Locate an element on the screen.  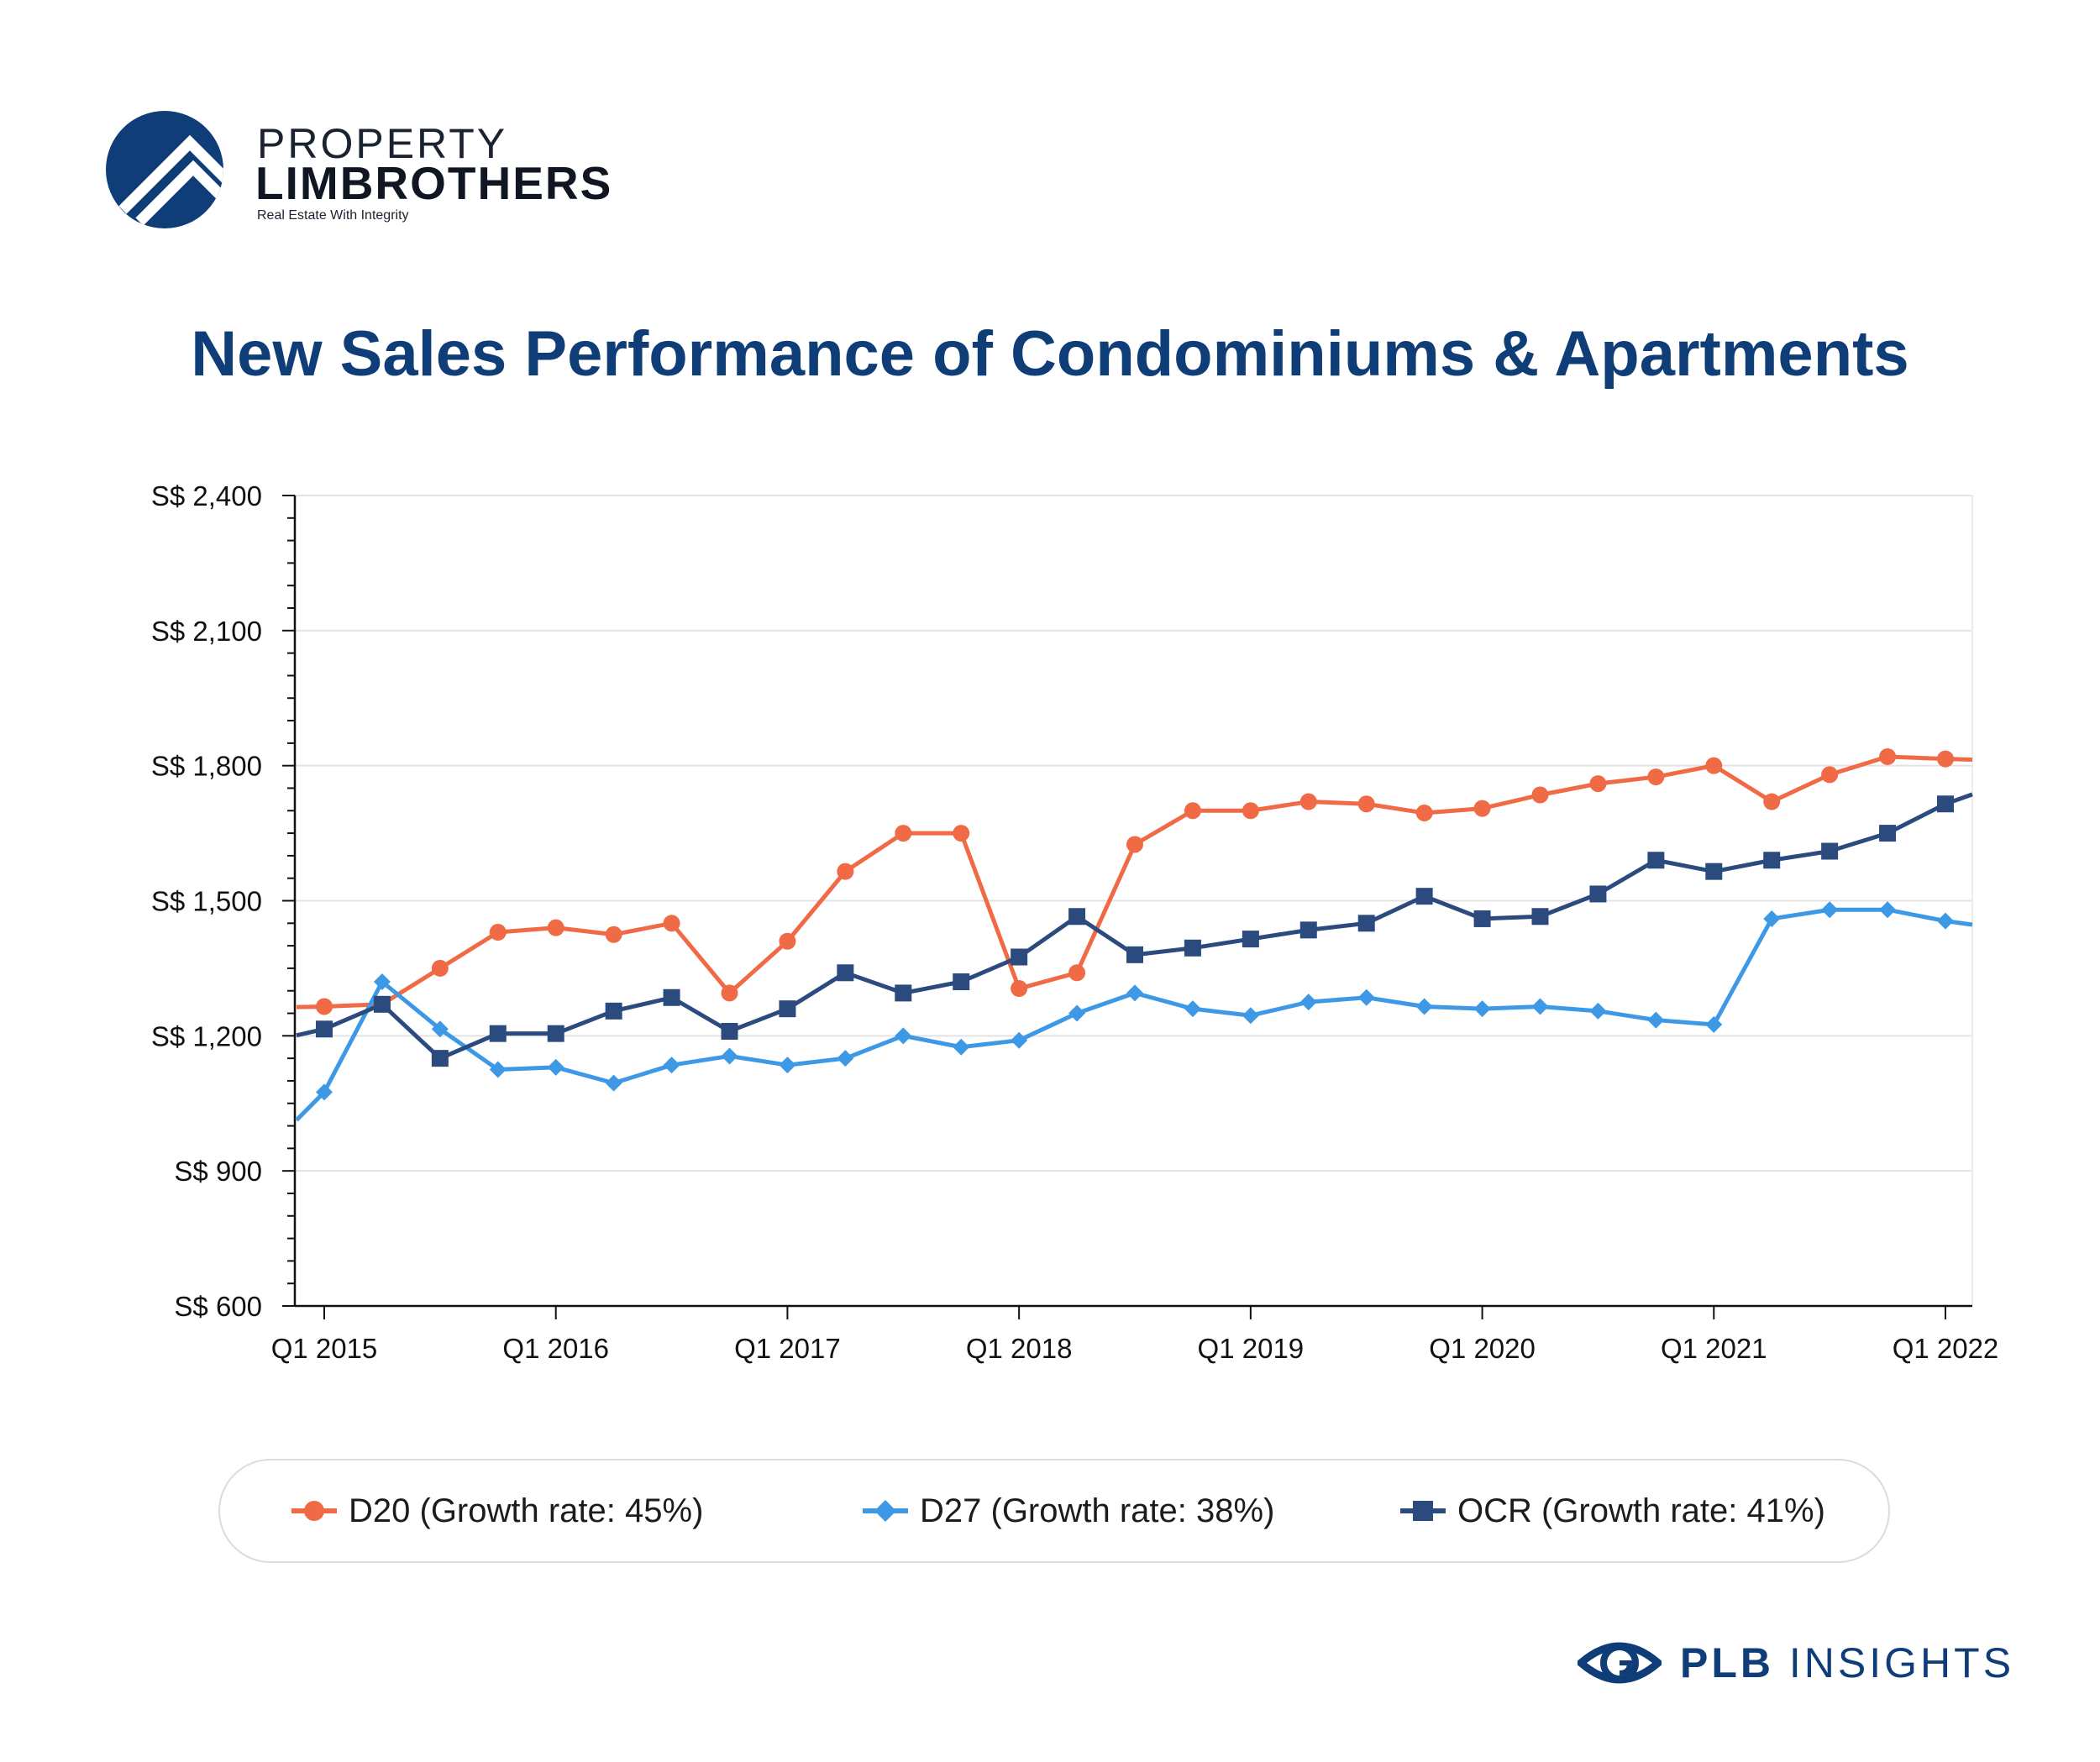
square-marker-icon is located at coordinates (1423, 1511).